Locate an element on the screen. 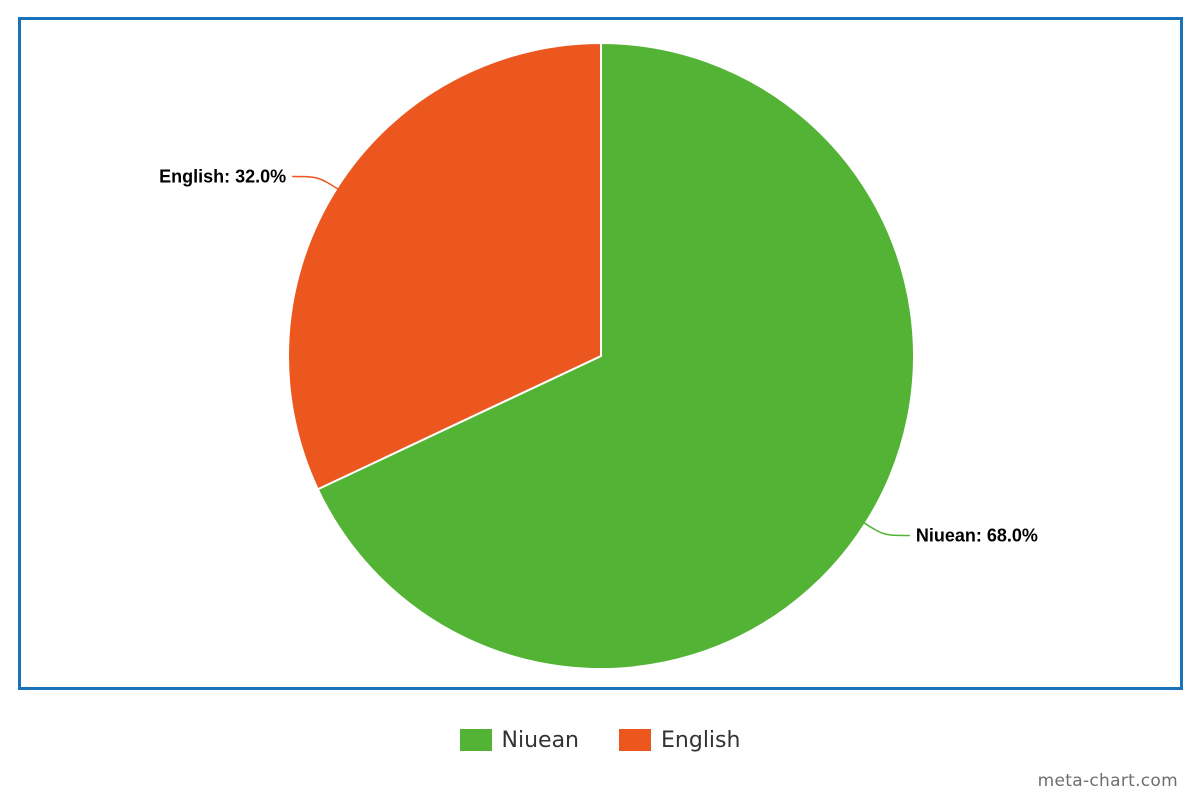 The image size is (1200, 800). legend-swatch-niuean is located at coordinates (475, 740).